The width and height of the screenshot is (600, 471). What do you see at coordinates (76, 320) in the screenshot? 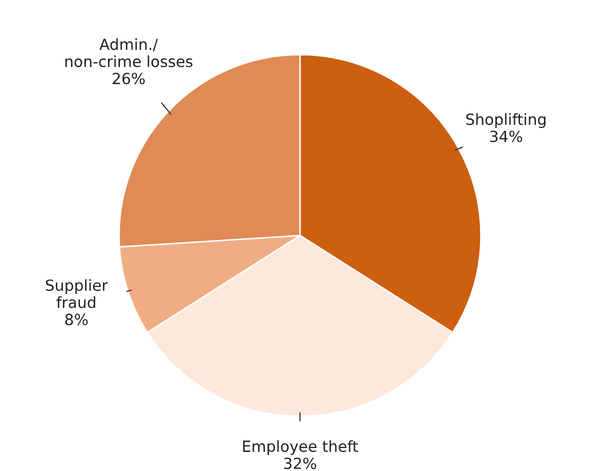
I see `data-label: 8%` at bounding box center [76, 320].